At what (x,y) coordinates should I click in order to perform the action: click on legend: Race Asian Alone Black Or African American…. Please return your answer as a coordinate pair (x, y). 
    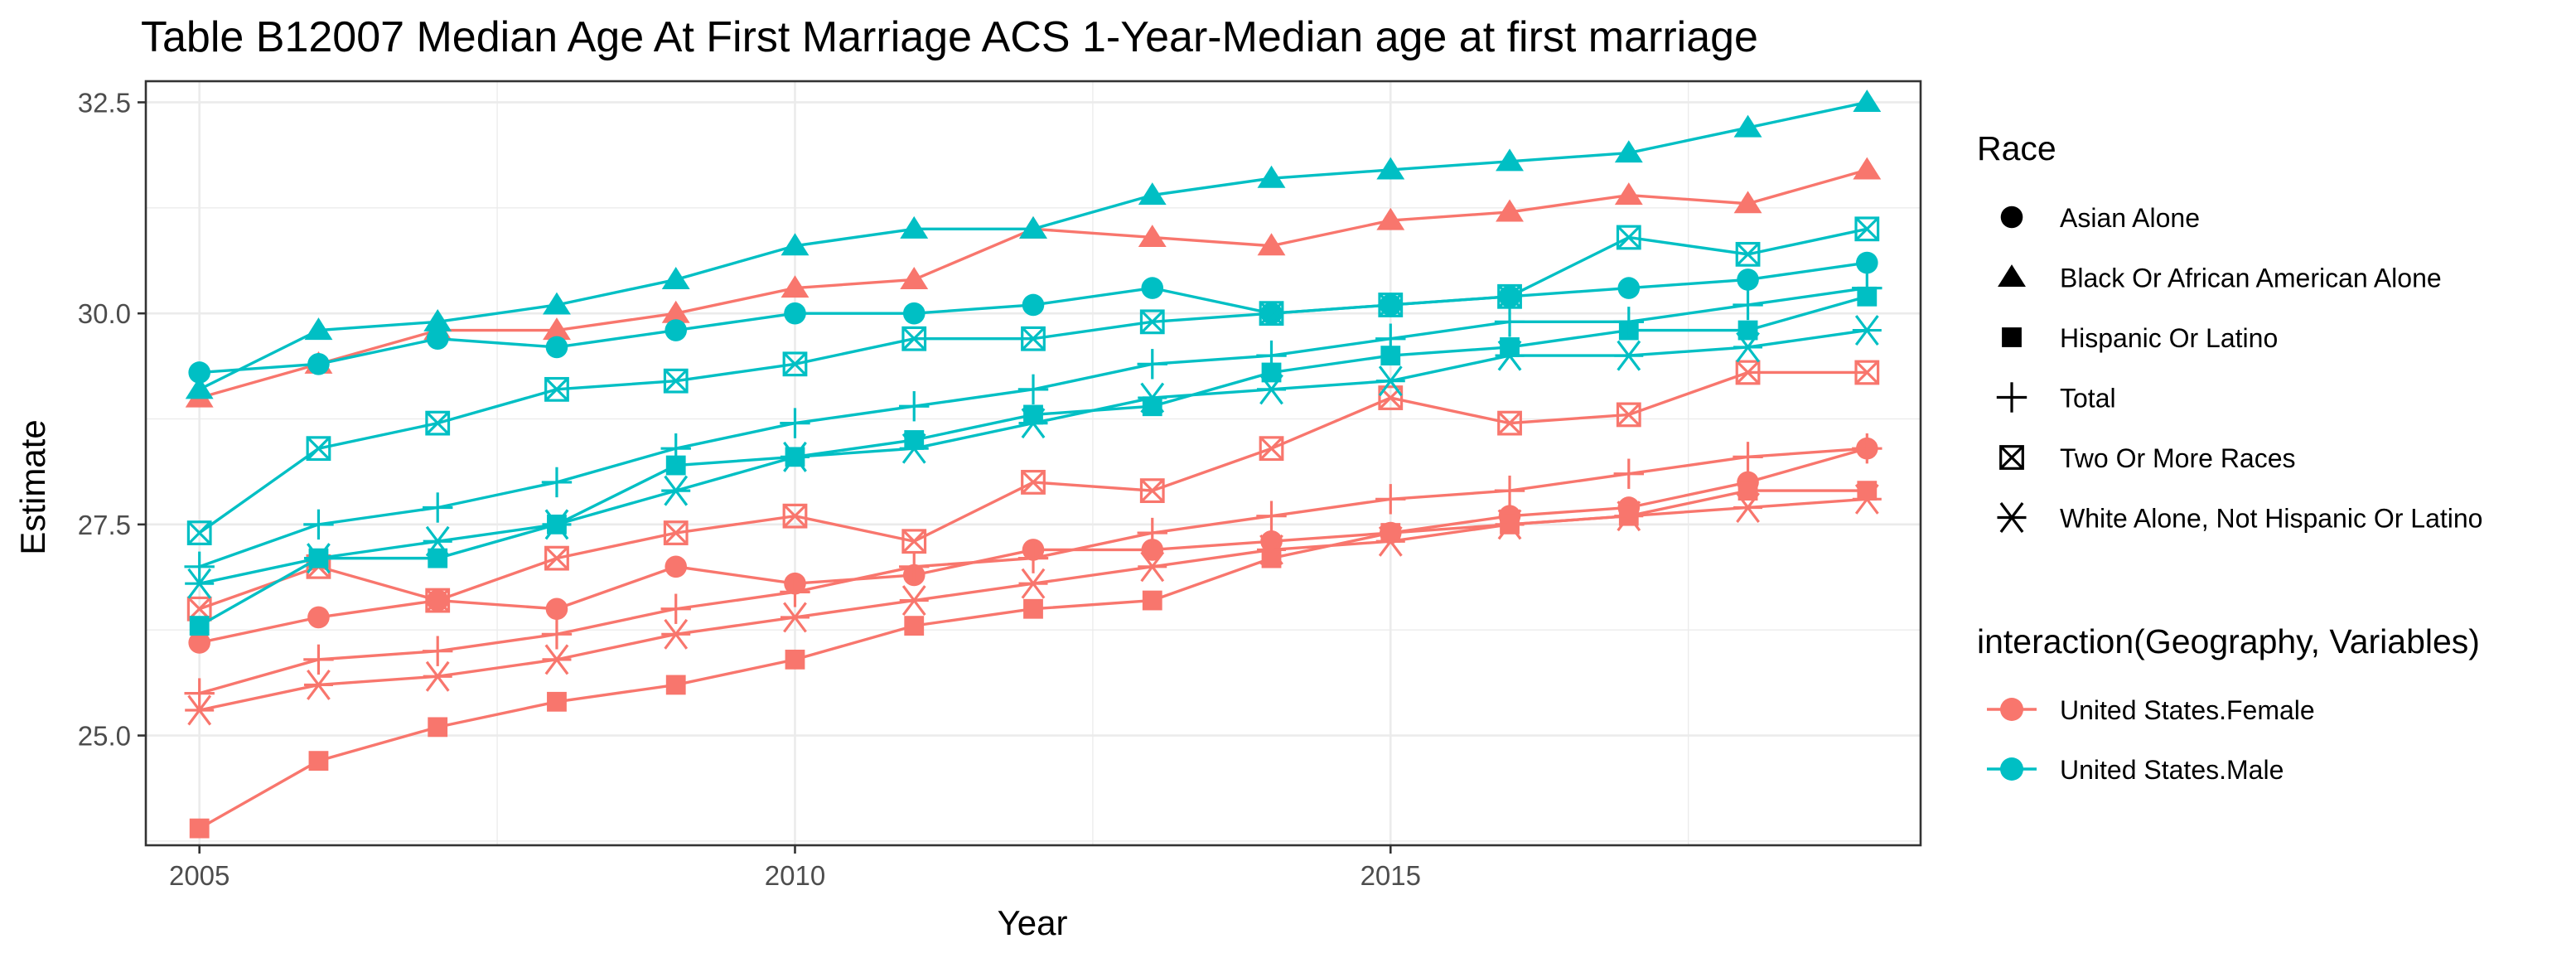
    Looking at the image, I should click on (2229, 457).